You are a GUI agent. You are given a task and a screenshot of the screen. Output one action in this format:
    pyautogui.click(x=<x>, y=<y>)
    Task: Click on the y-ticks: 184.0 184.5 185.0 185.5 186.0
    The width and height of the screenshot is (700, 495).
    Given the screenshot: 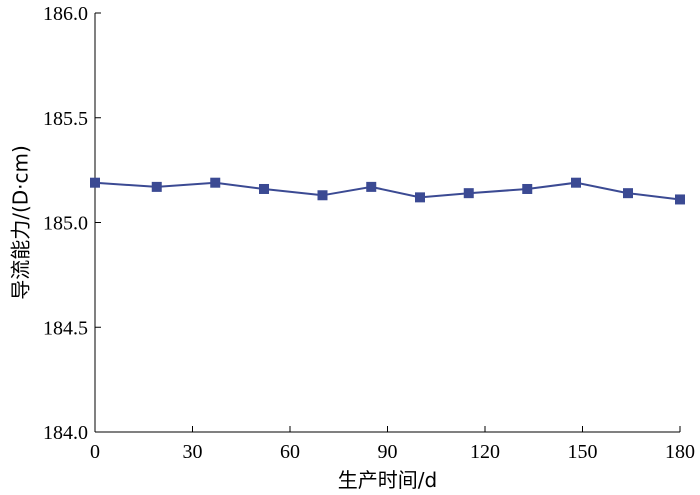 What is the action you would take?
    pyautogui.click(x=72, y=223)
    